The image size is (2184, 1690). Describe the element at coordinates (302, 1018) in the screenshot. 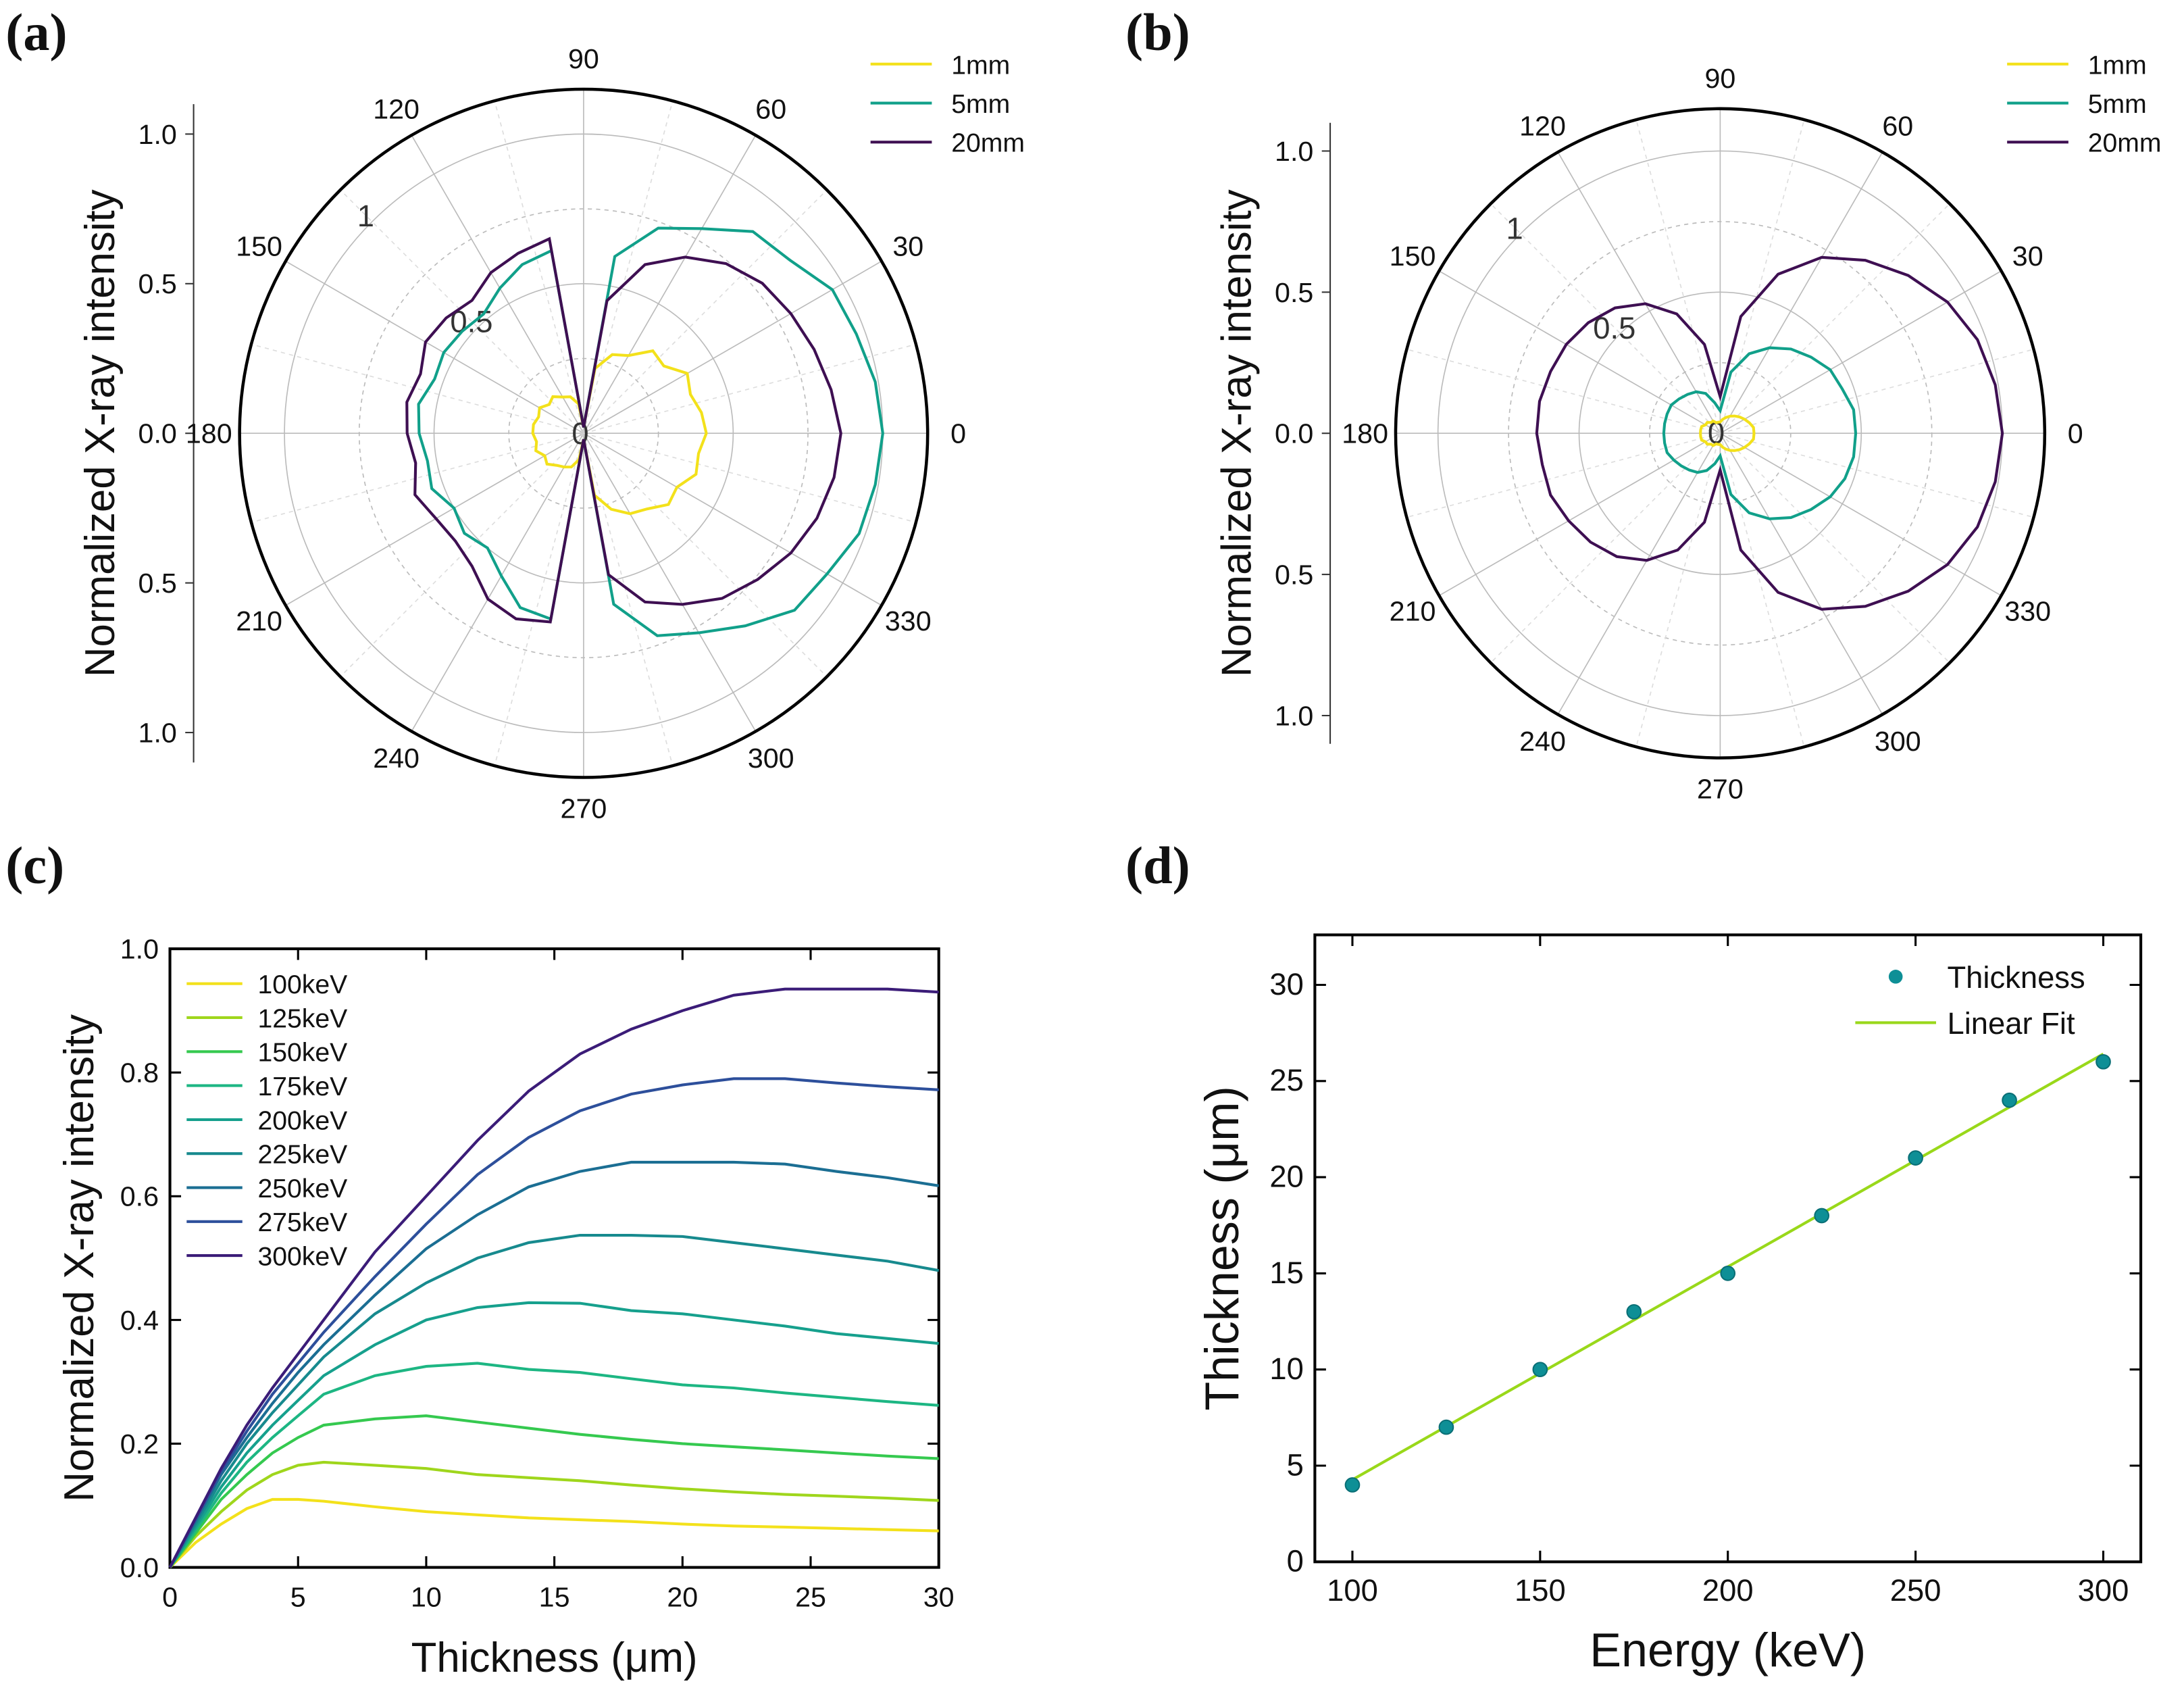

I see `legend-label: 125keV` at that location.